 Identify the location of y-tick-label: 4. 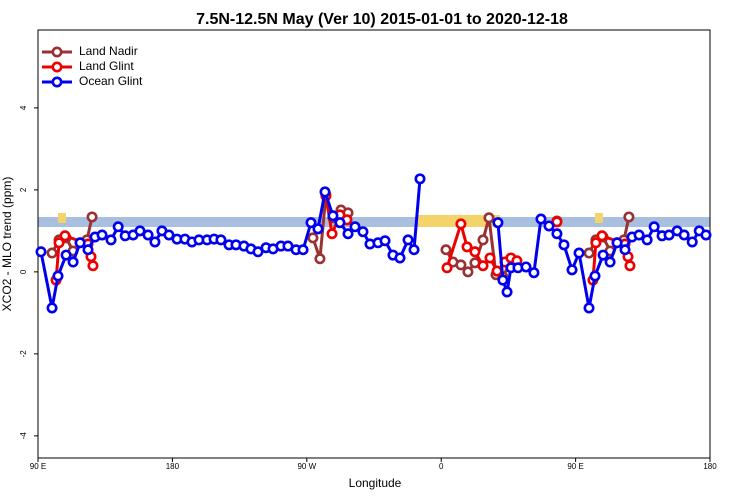
(23, 107).